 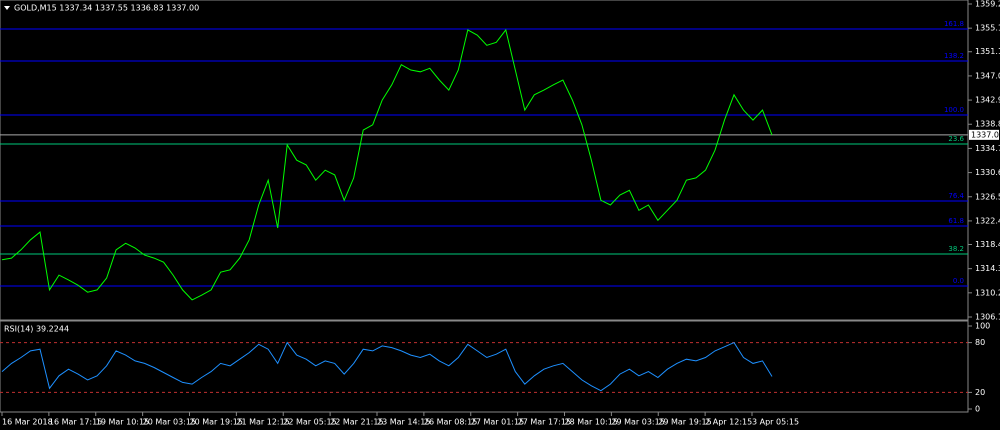 I want to click on y-tick-label: 80, so click(x=980, y=342).